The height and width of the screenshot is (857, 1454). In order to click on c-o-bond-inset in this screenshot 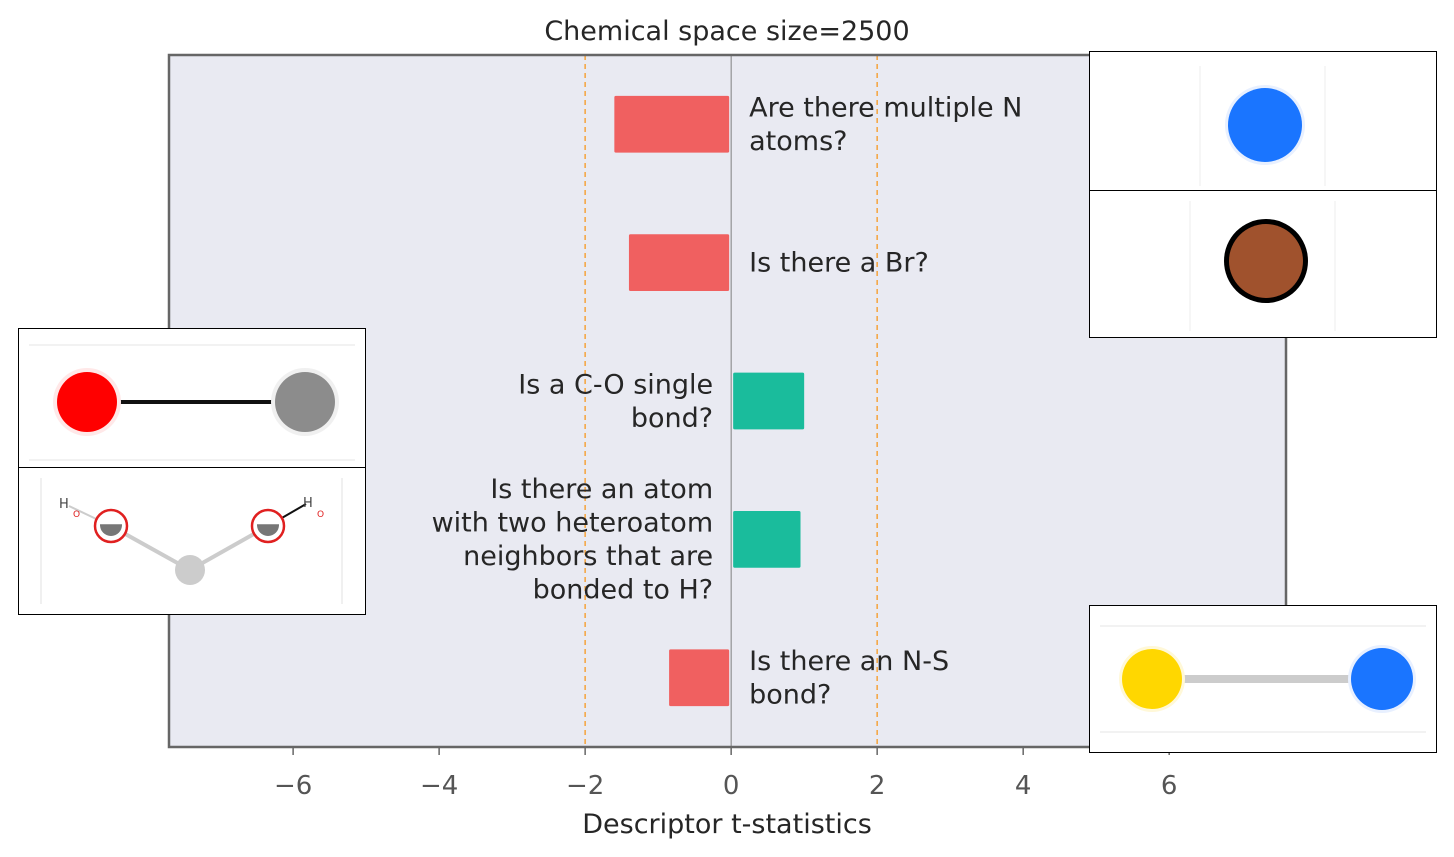, I will do `click(192, 398)`.